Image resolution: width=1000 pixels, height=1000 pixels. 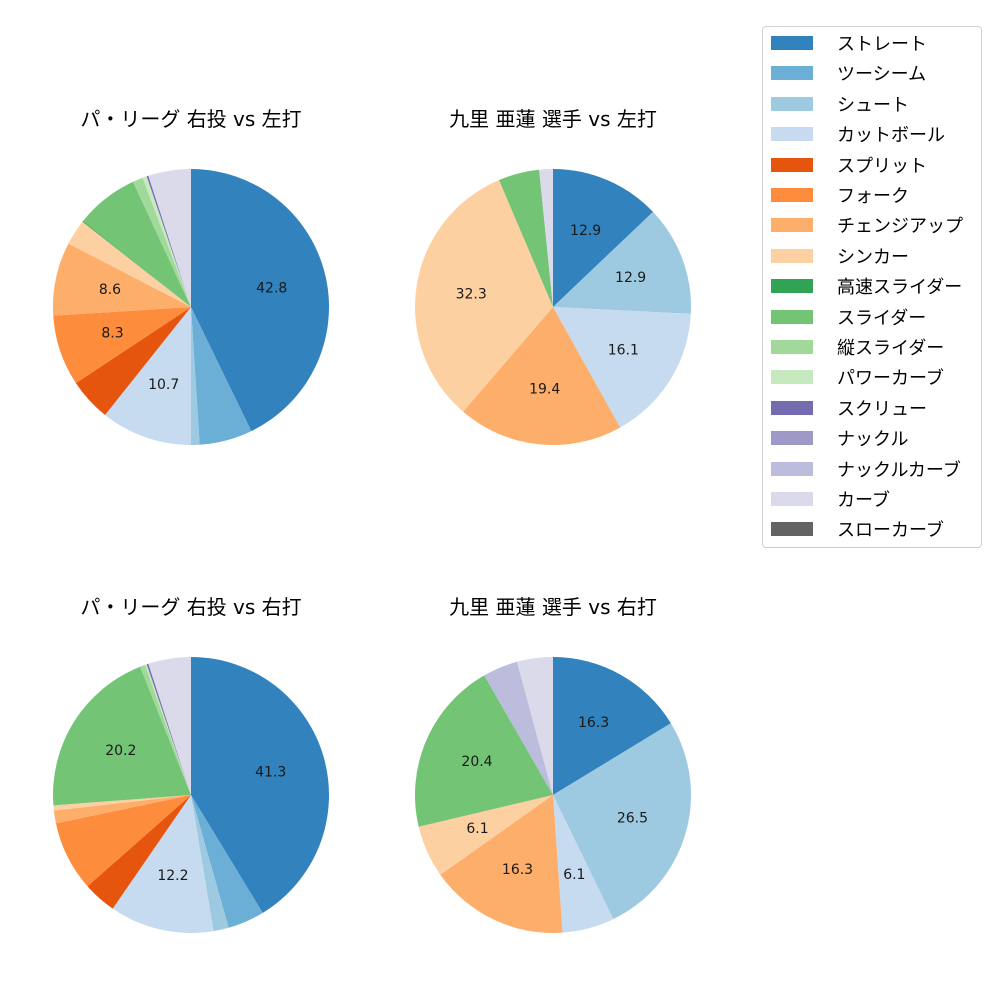 I want to click on slice-value-label: 20.4, so click(x=476, y=762).